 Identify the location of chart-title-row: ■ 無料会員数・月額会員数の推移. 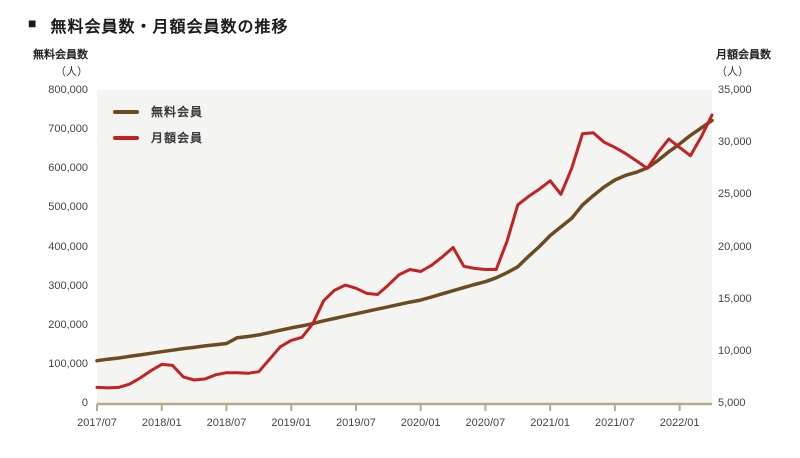
(158, 25).